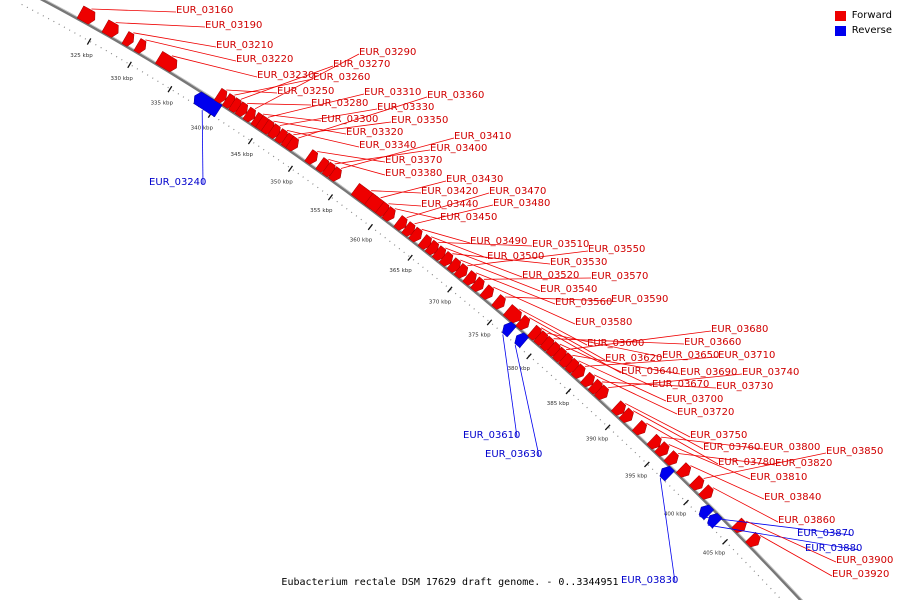 The width and height of the screenshot is (900, 600). What do you see at coordinates (560, 244) in the screenshot?
I see `gene-label-eur-03510: EUR_03510` at bounding box center [560, 244].